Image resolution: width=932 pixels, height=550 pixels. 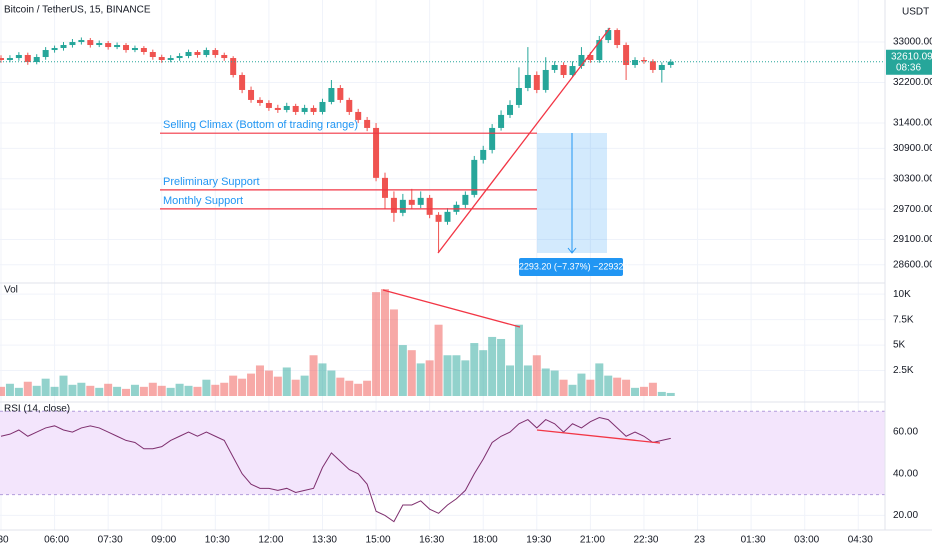 I want to click on y-tick-label: 30900.00, so click(x=912, y=148).